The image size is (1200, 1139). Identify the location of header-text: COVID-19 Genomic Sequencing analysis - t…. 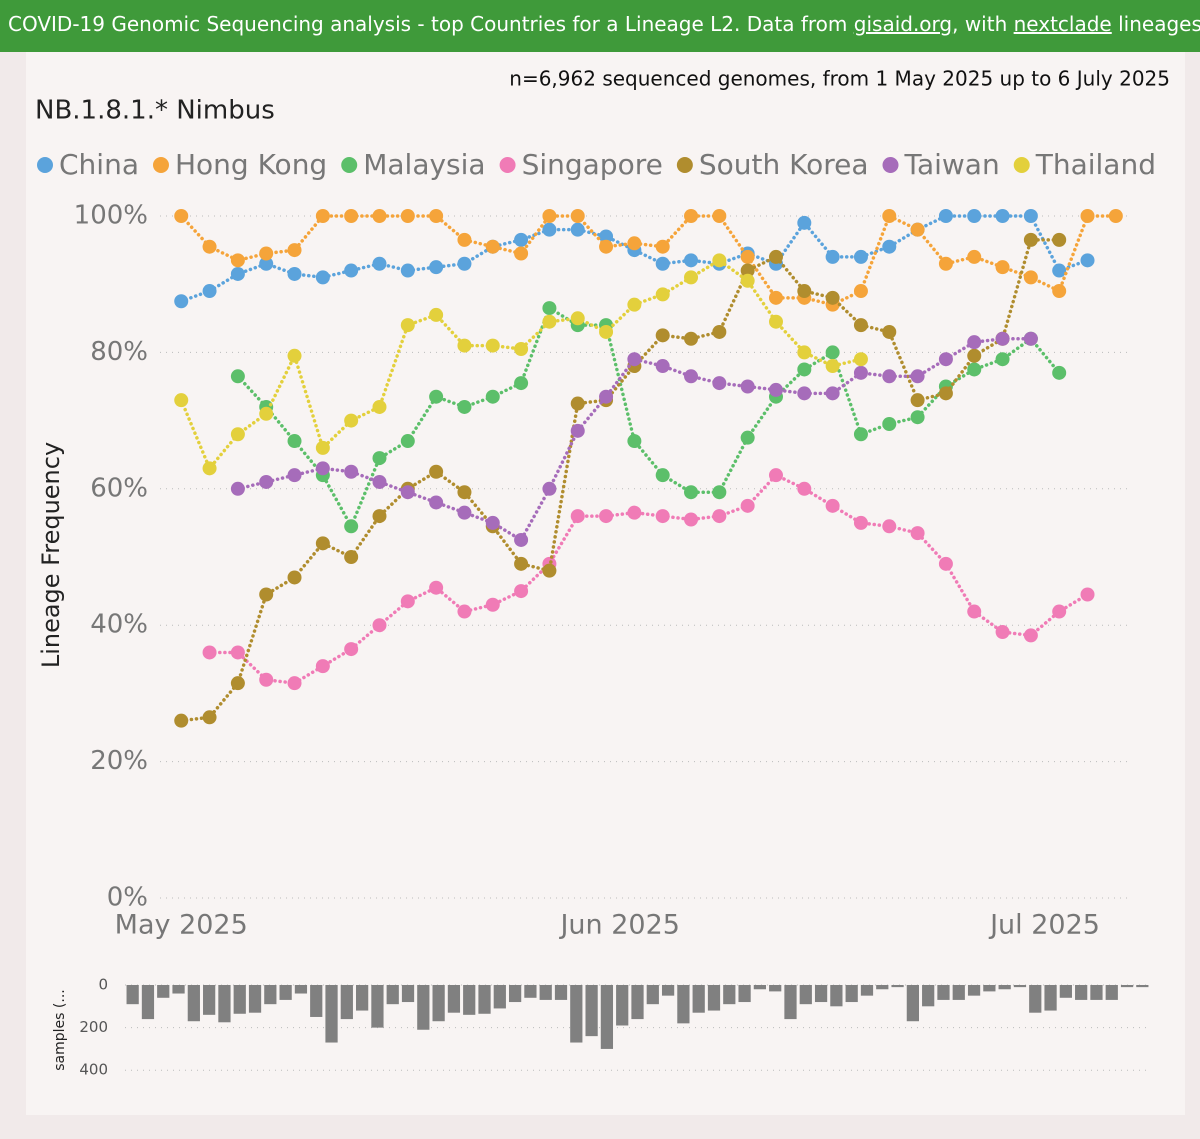
(604, 24).